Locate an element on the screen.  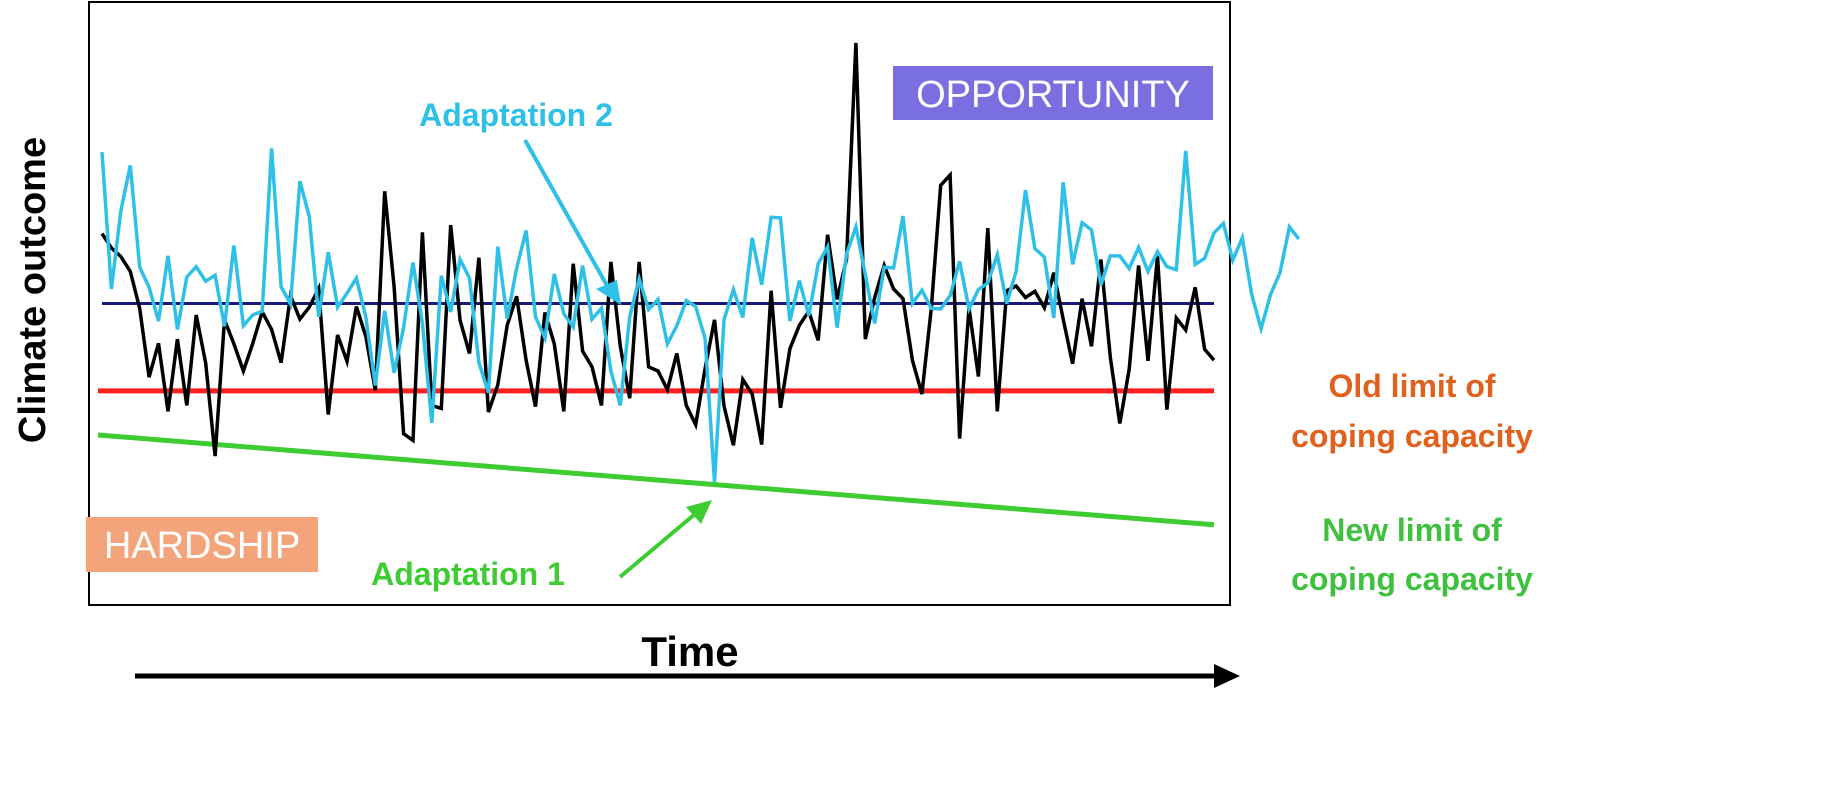
adaptation-2-label: Adaptation 2 is located at coordinates (516, 115).